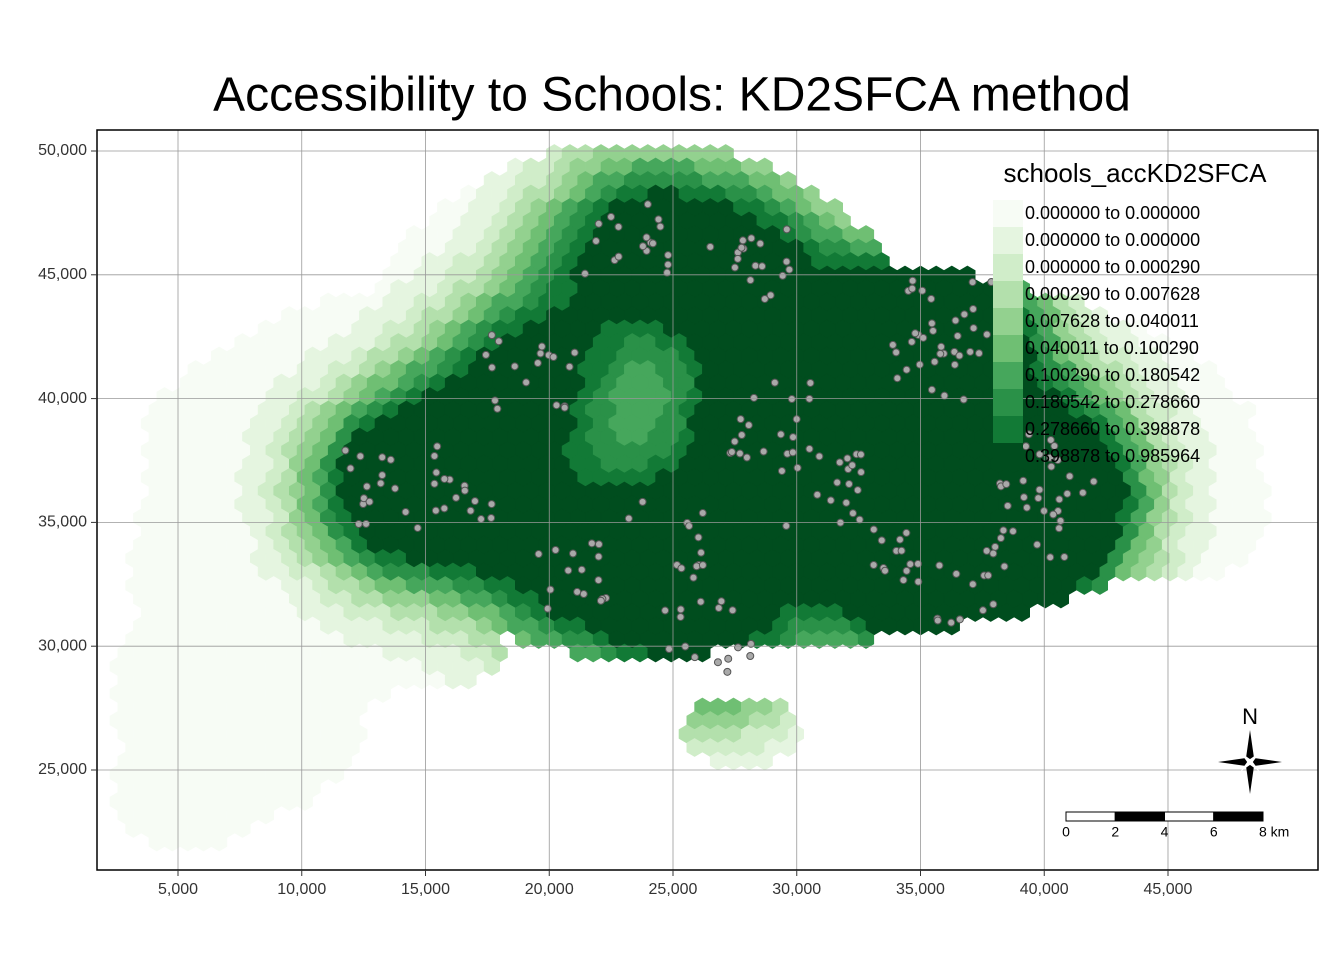 This screenshot has height=965, width=1344. What do you see at coordinates (1175, 825) in the screenshot?
I see `scale-bar: 0 2 4 6 8 km` at bounding box center [1175, 825].